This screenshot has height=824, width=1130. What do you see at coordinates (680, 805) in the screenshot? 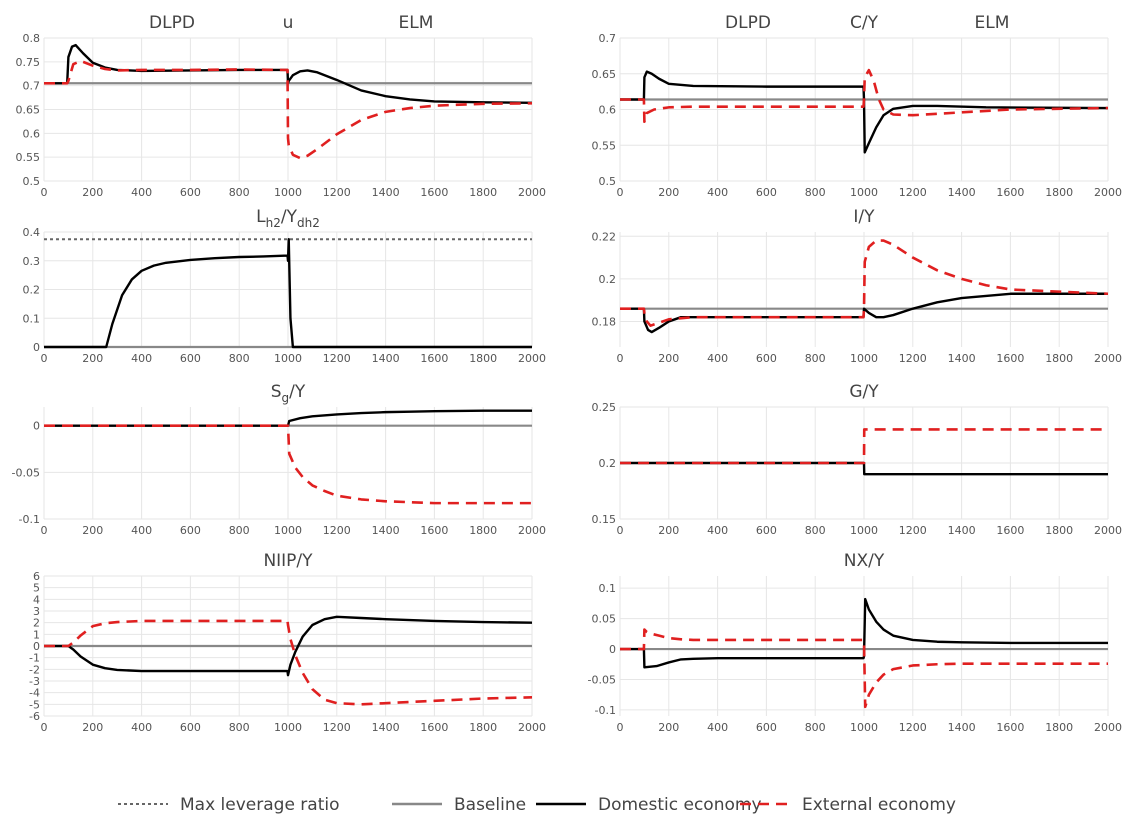
I see `legend-label: Domestic economy` at bounding box center [680, 805].